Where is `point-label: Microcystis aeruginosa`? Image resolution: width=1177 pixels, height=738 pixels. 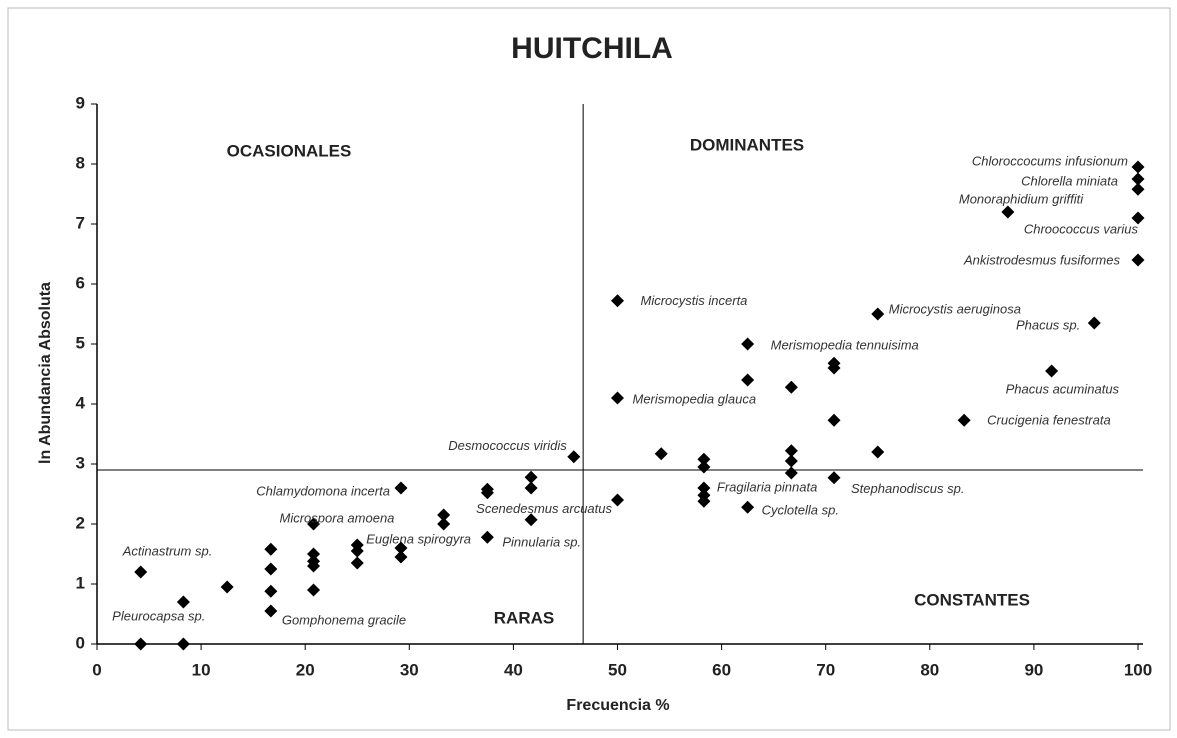 point-label: Microcystis aeruginosa is located at coordinates (955, 308).